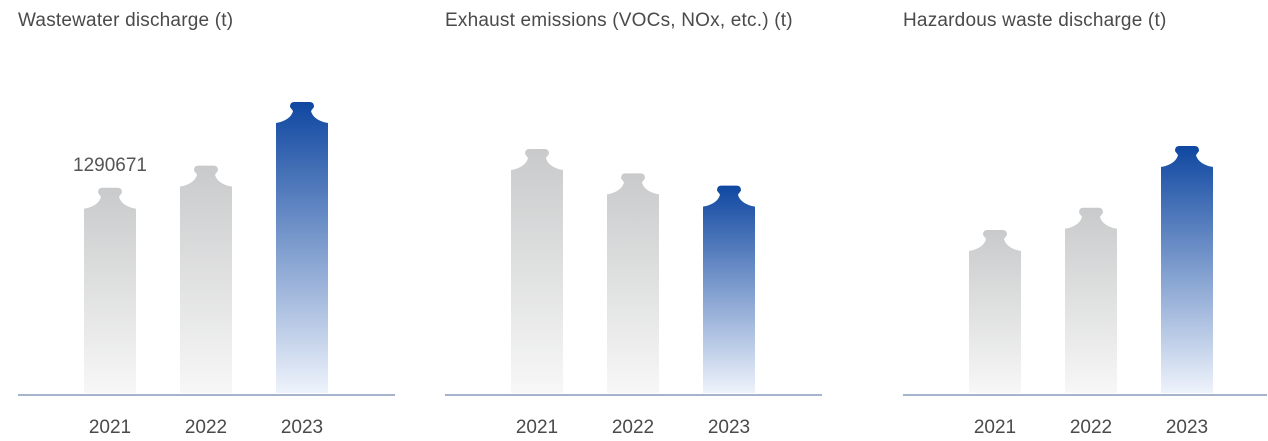  Describe the element at coordinates (1035, 20) in the screenshot. I see `chart-title: Hazardous waste discharge (t)` at that location.